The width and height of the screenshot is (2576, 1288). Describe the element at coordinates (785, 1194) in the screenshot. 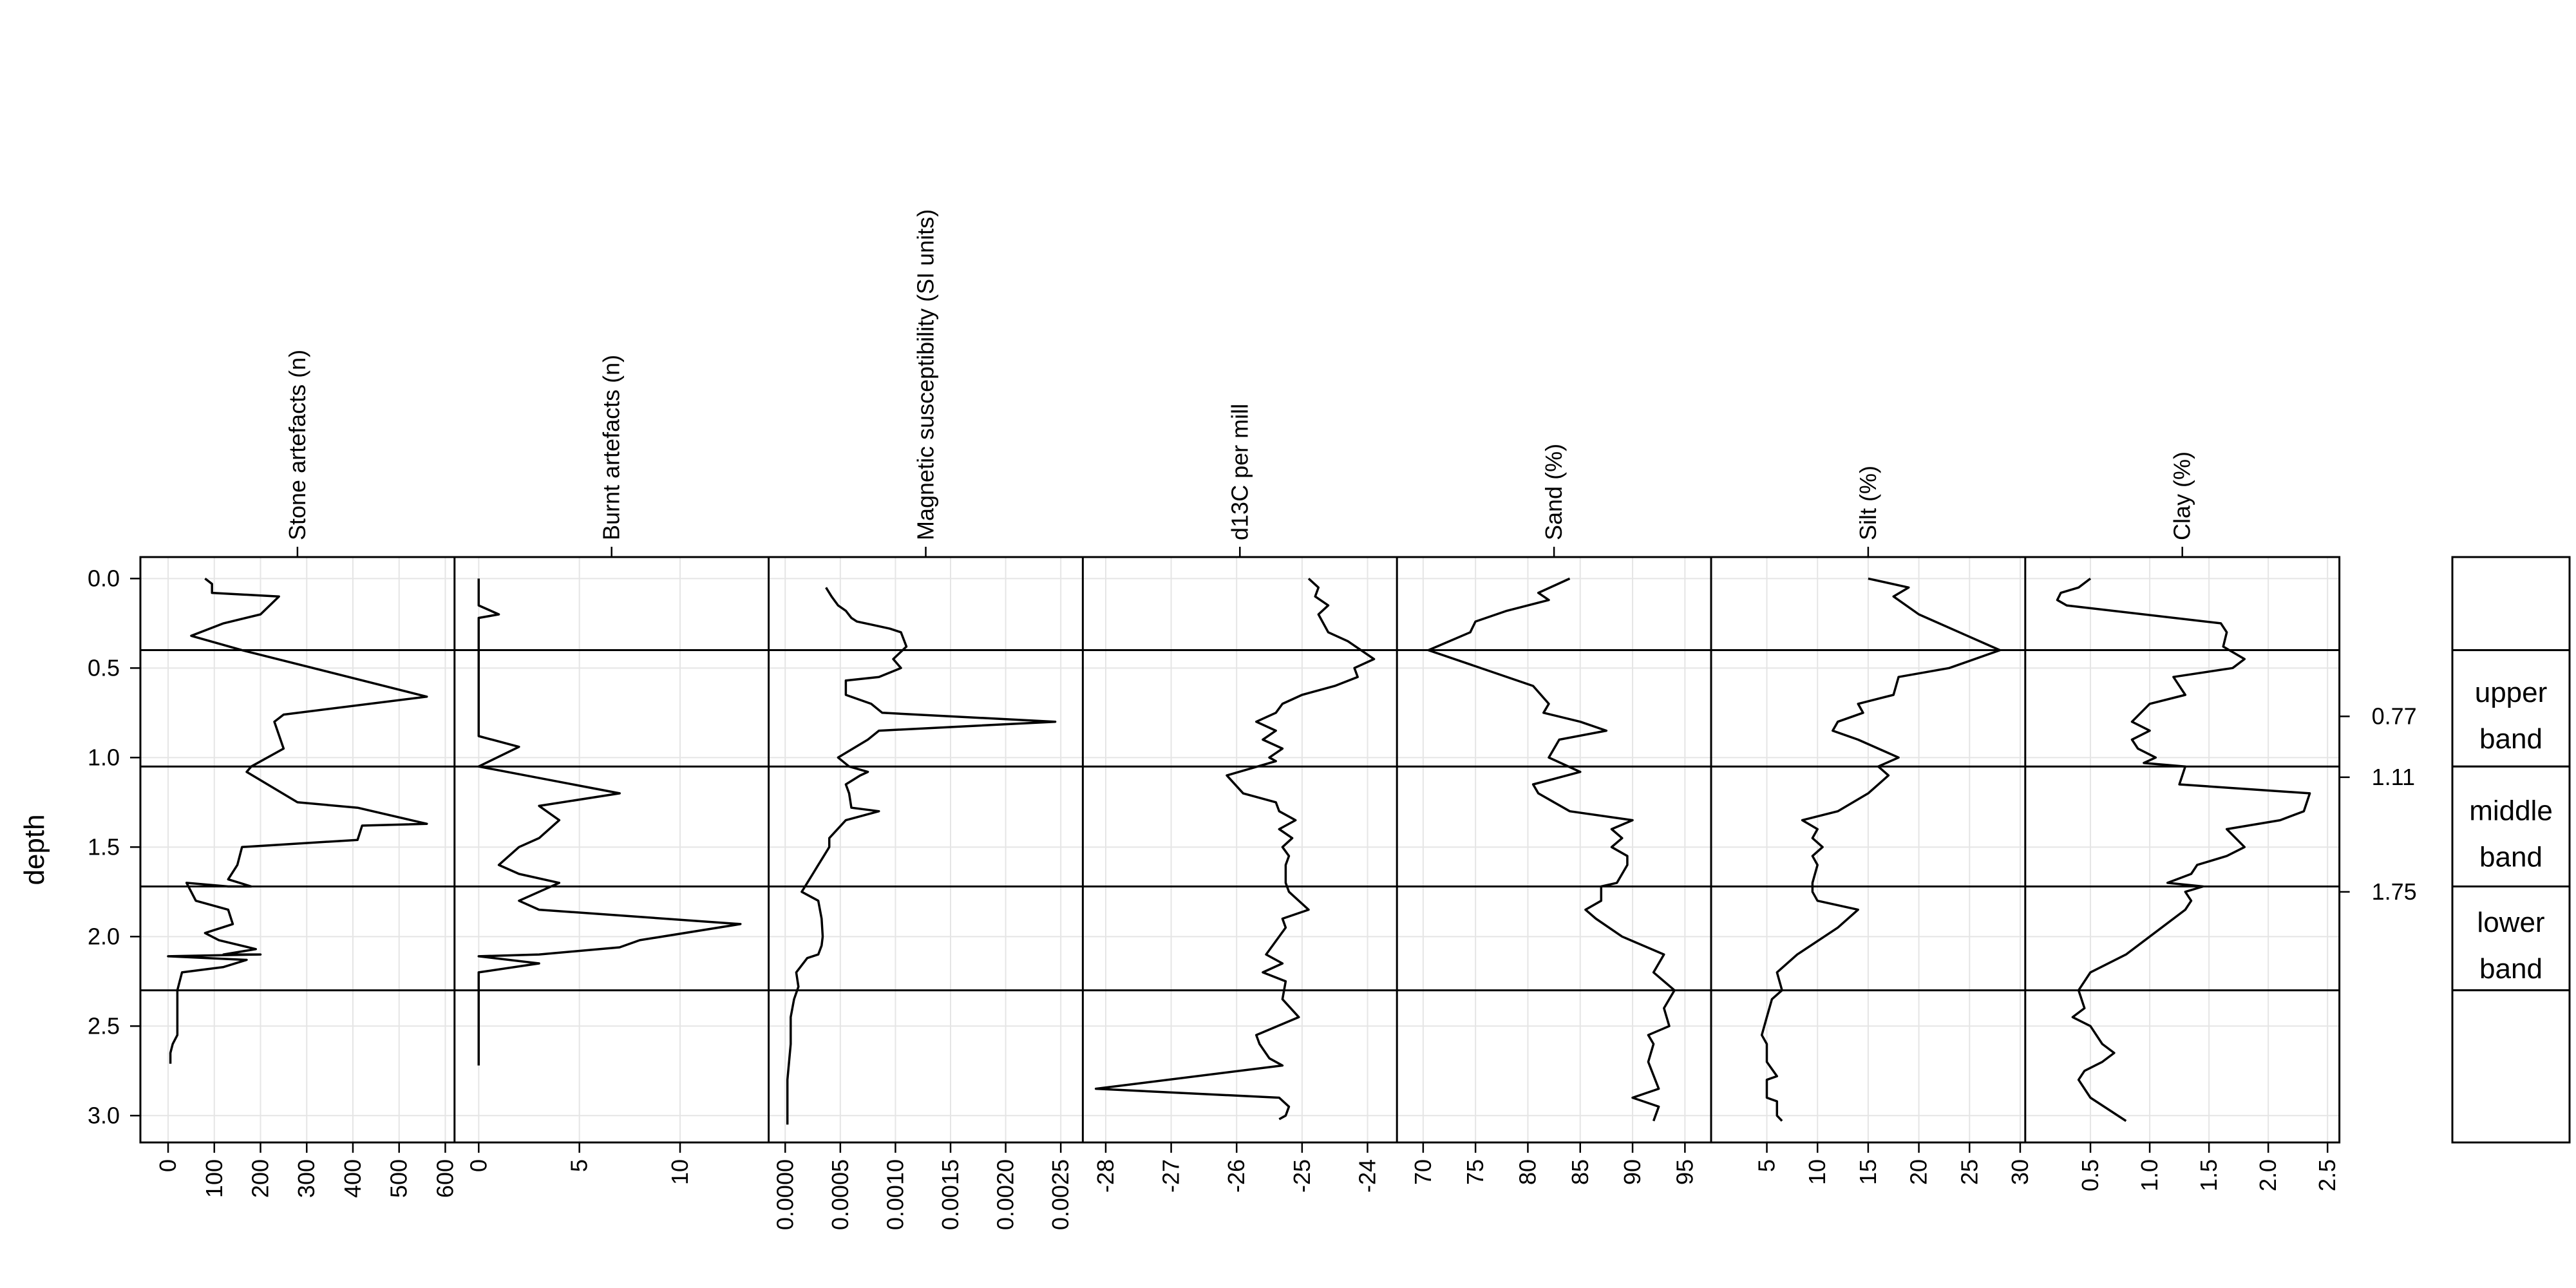

I see `x-tick-label: 0.0000` at that location.